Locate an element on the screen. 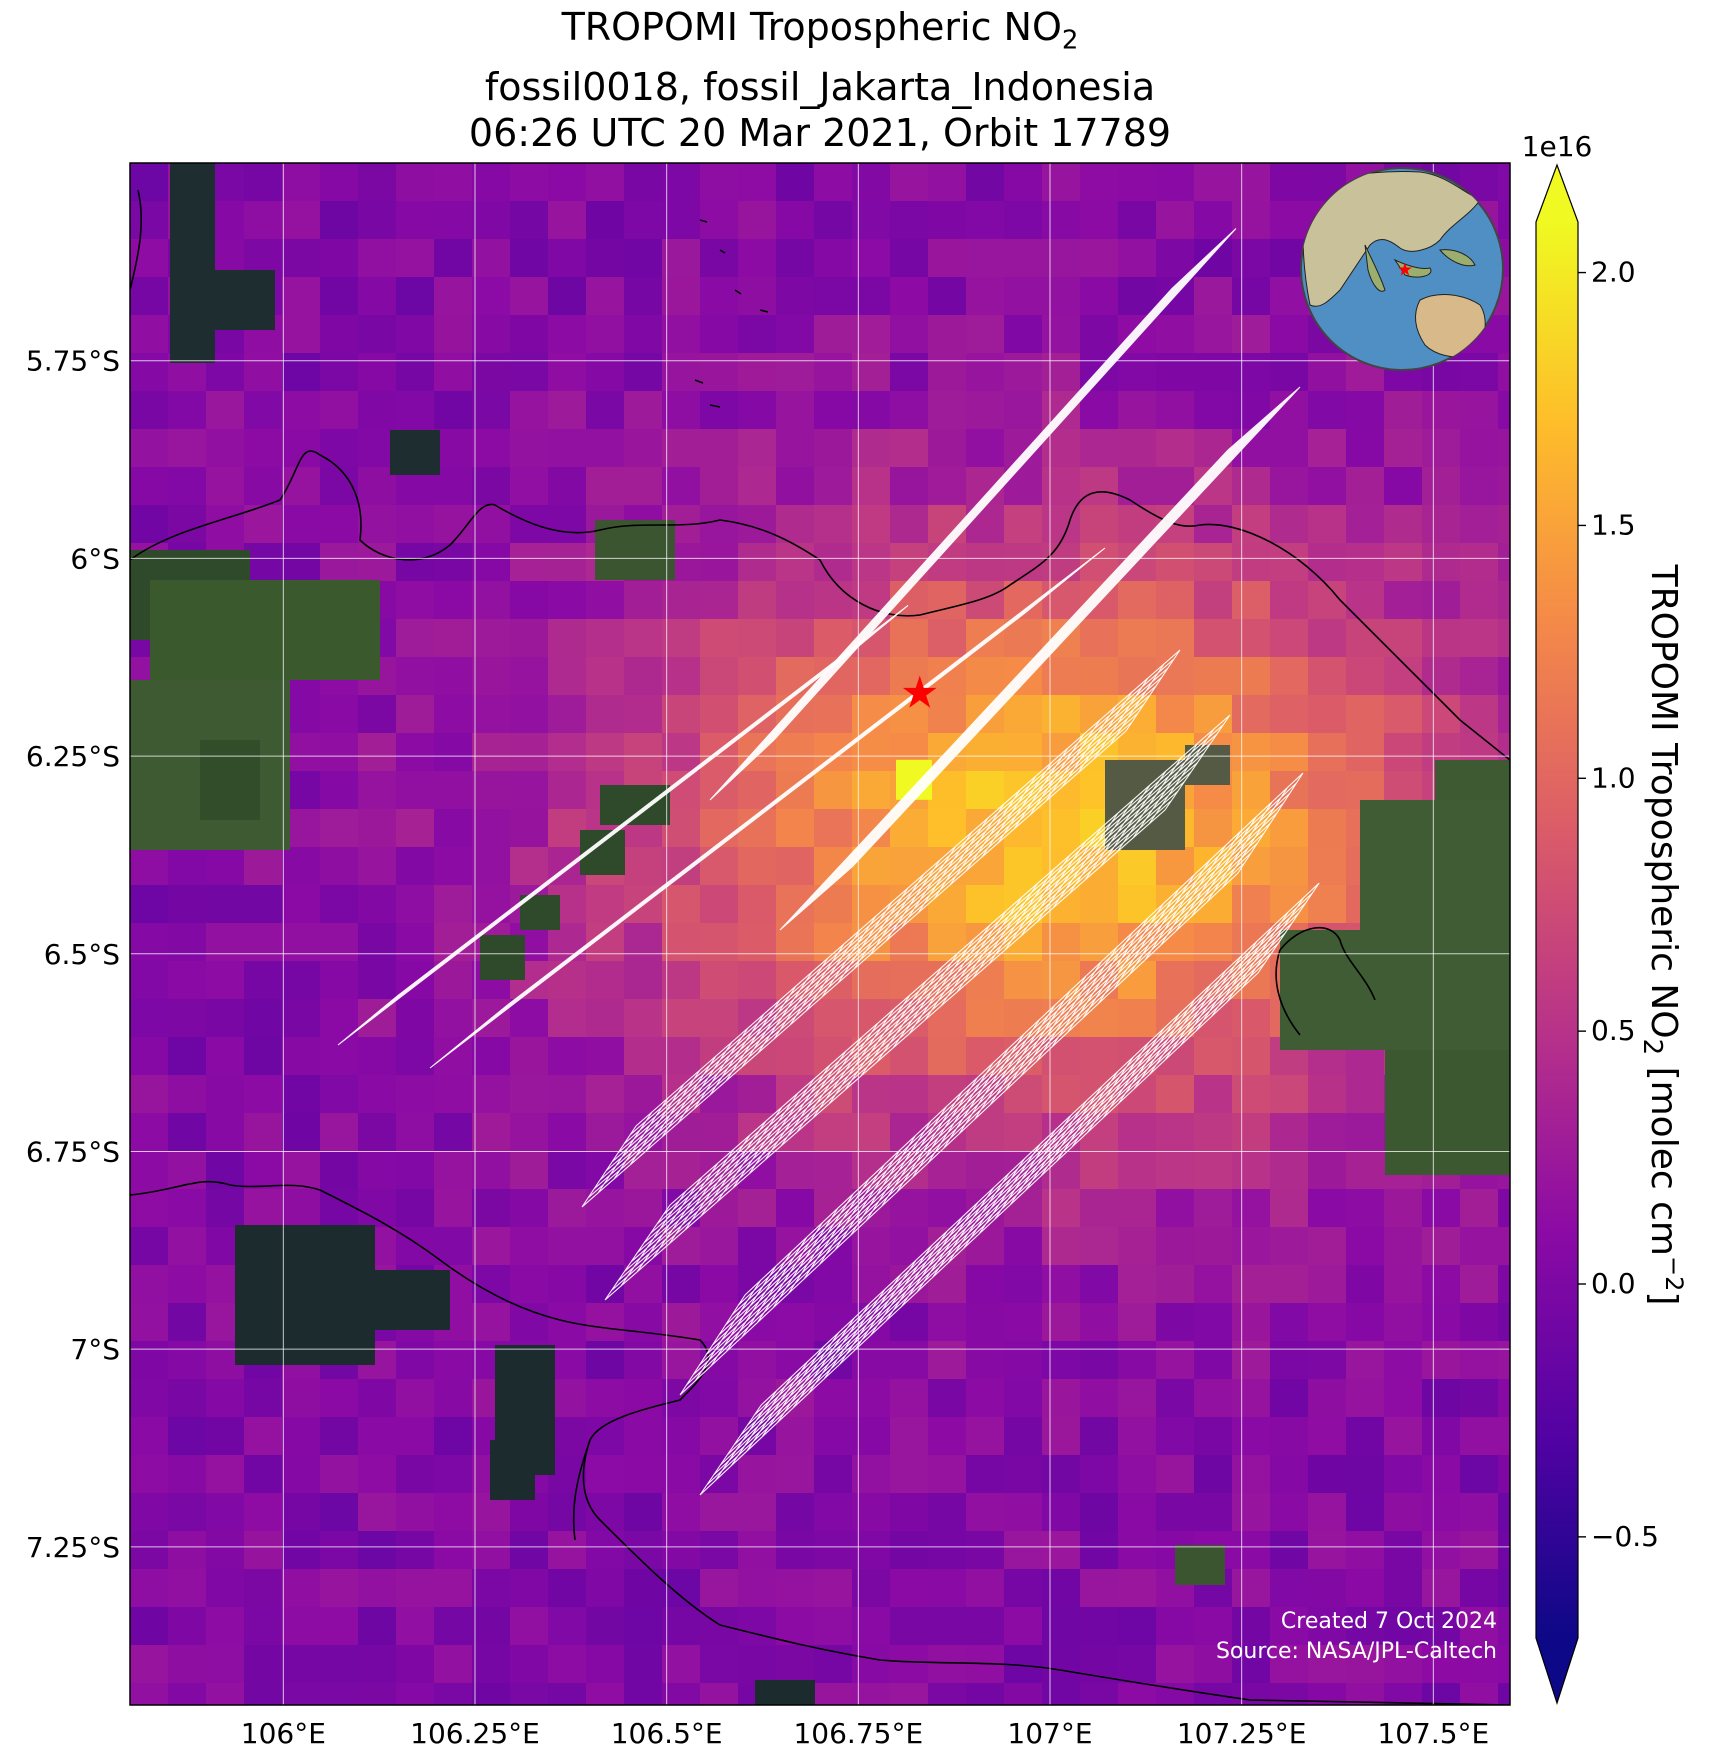 This screenshot has width=1713, height=1752. lon-tick-label: 106°E is located at coordinates (283, 1733).